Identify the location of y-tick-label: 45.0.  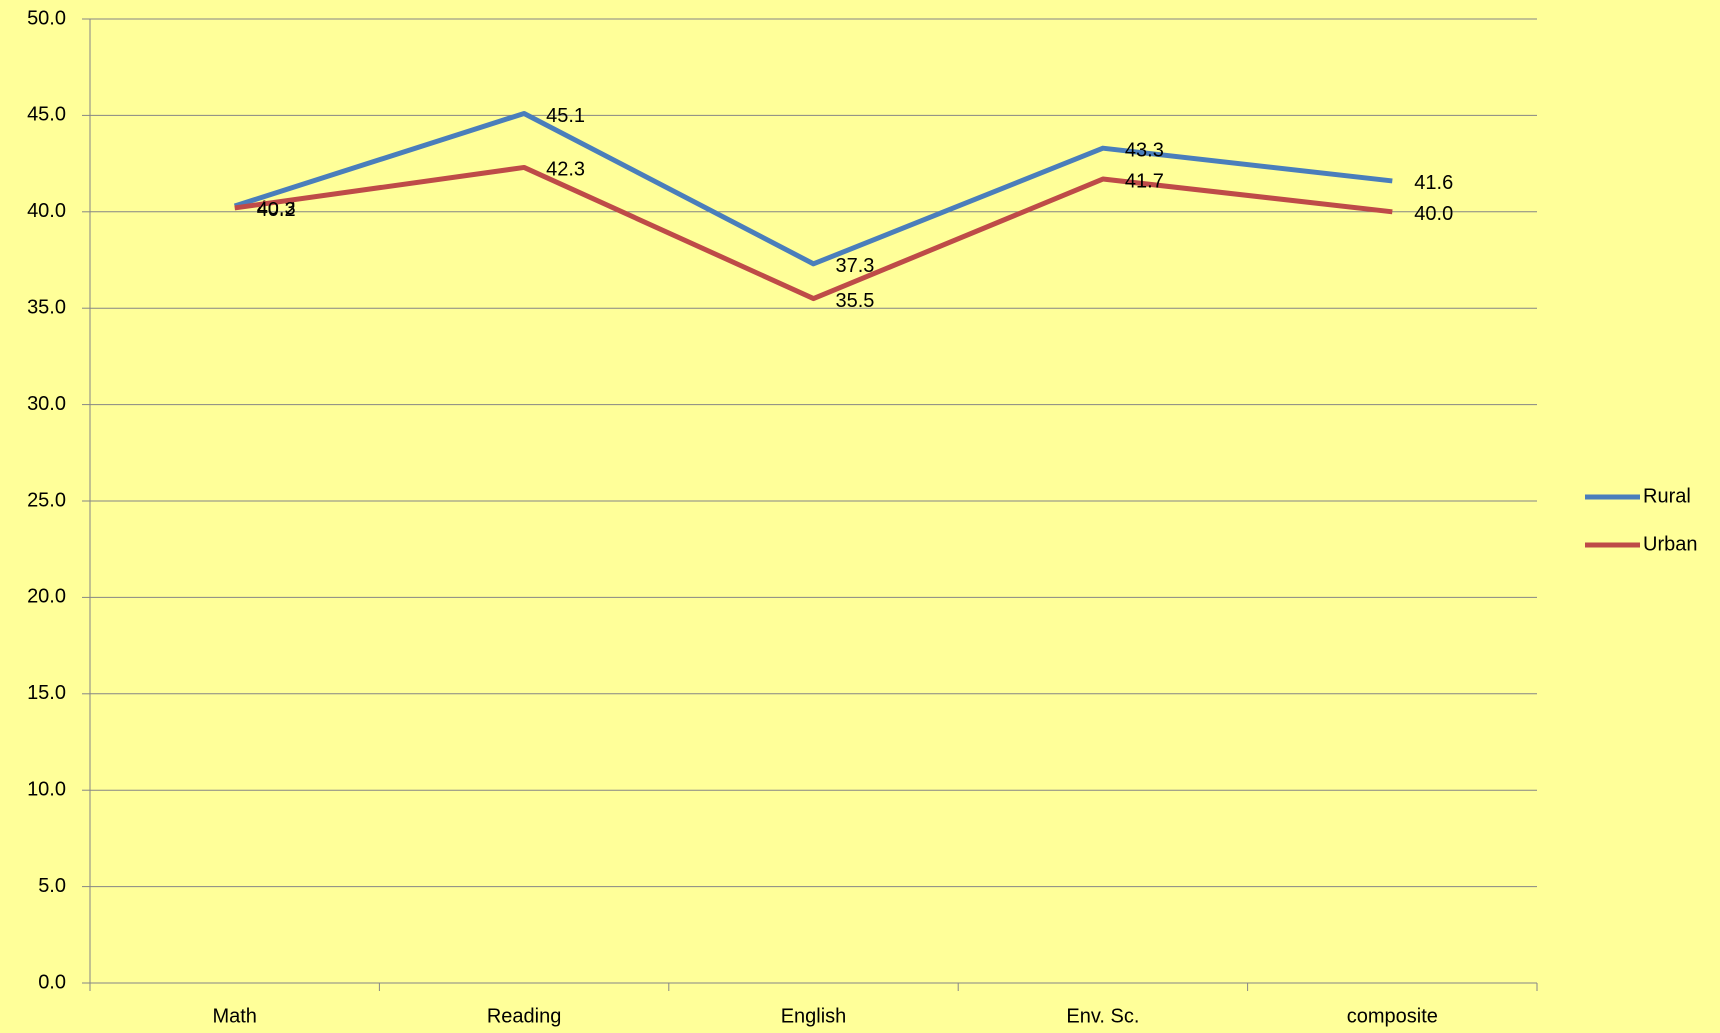
(46, 115).